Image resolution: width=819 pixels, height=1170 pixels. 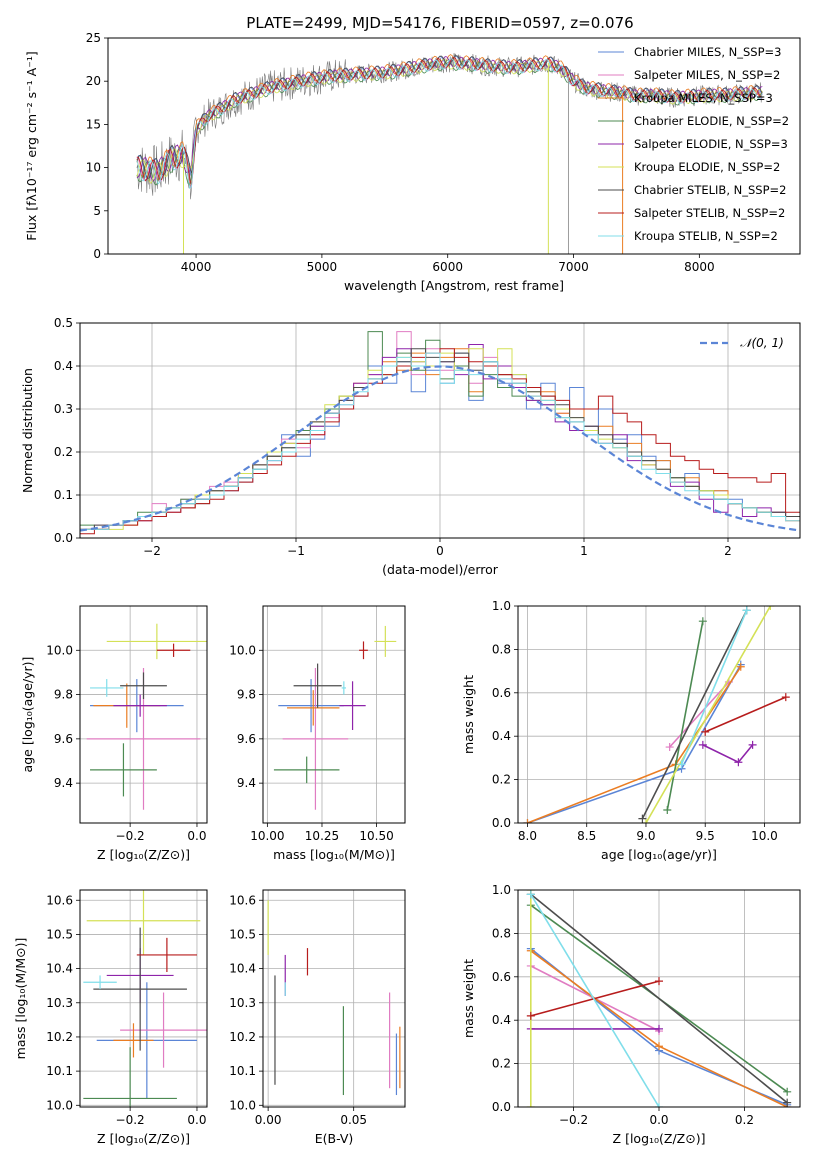 What do you see at coordinates (744, 1120) in the screenshot?
I see `x-tick-label: 0.2` at bounding box center [744, 1120].